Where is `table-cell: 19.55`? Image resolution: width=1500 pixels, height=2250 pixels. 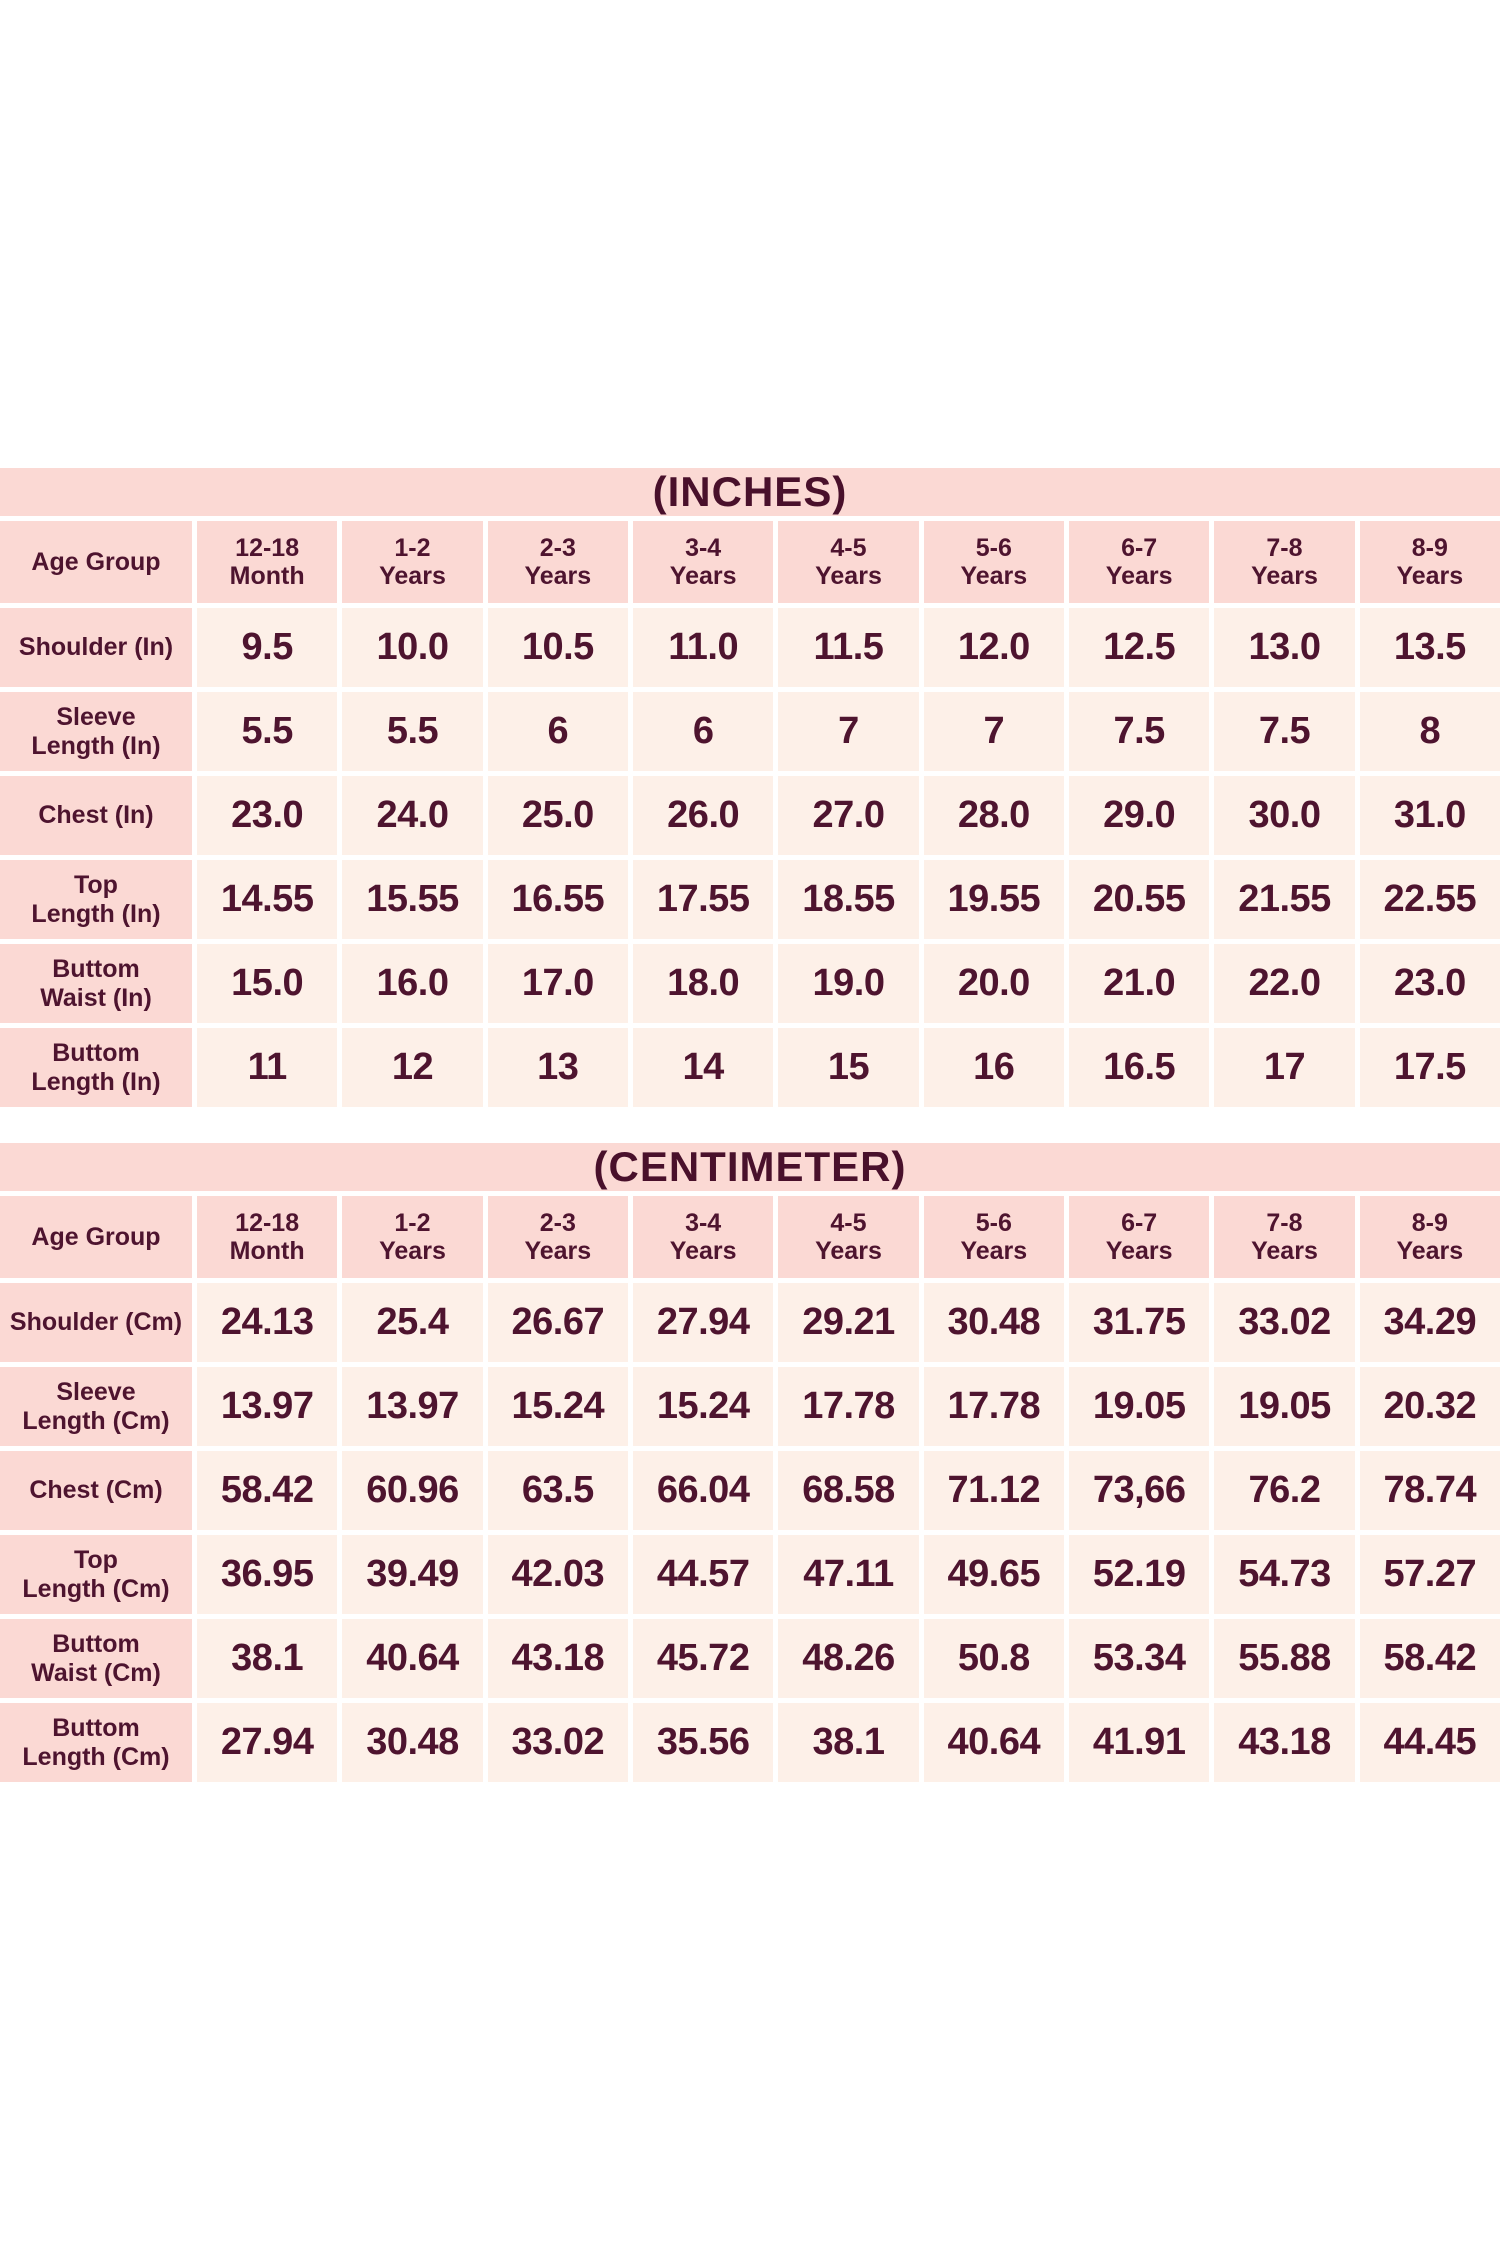 table-cell: 19.55 is located at coordinates (993, 899).